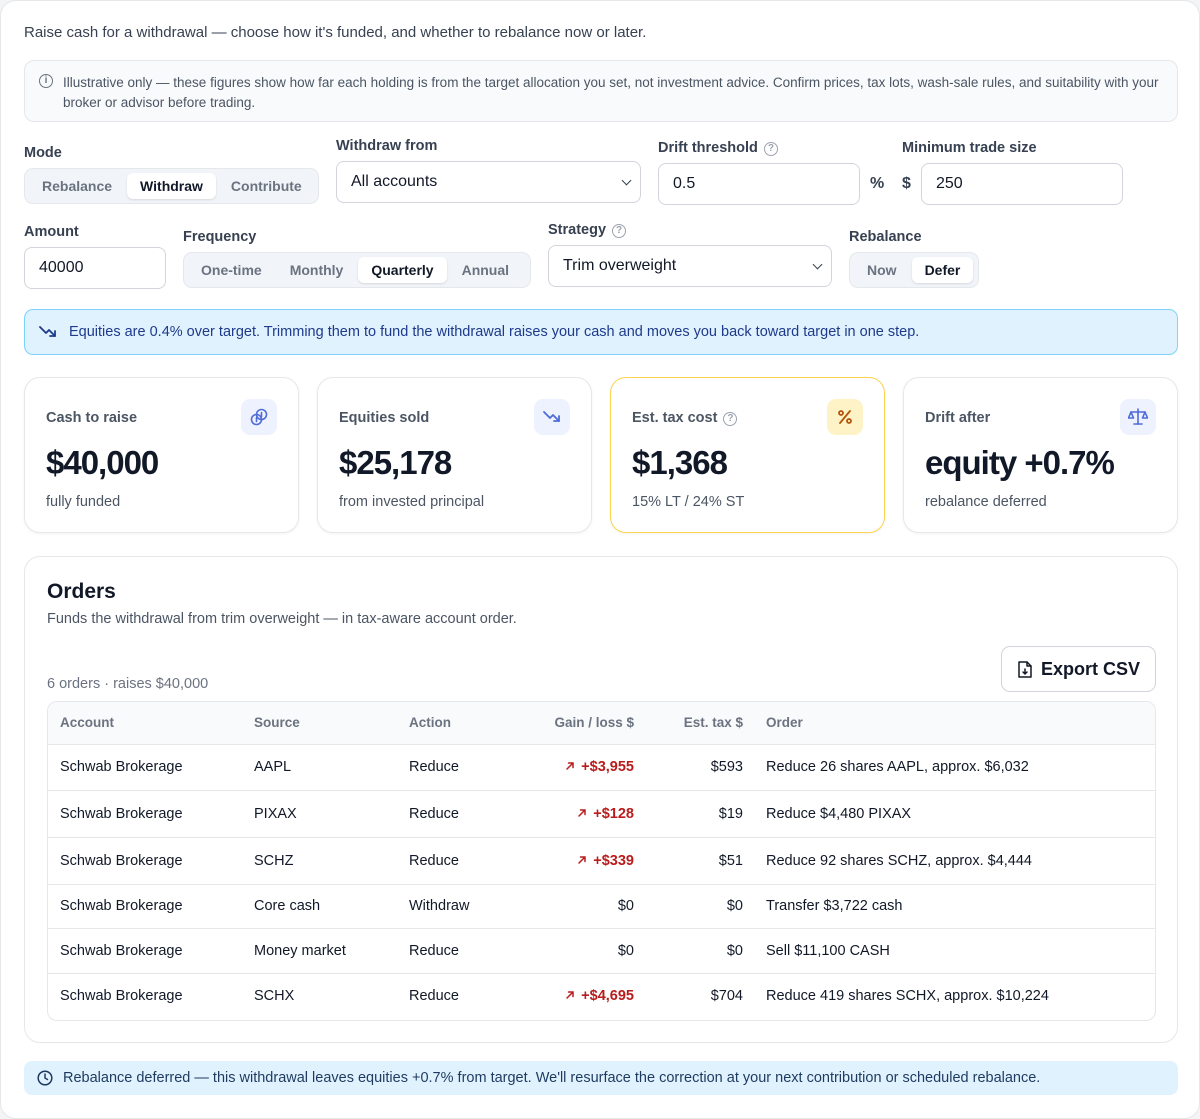  What do you see at coordinates (713, 722) in the screenshot?
I see `column-header-est-tax: Est. tax $` at bounding box center [713, 722].